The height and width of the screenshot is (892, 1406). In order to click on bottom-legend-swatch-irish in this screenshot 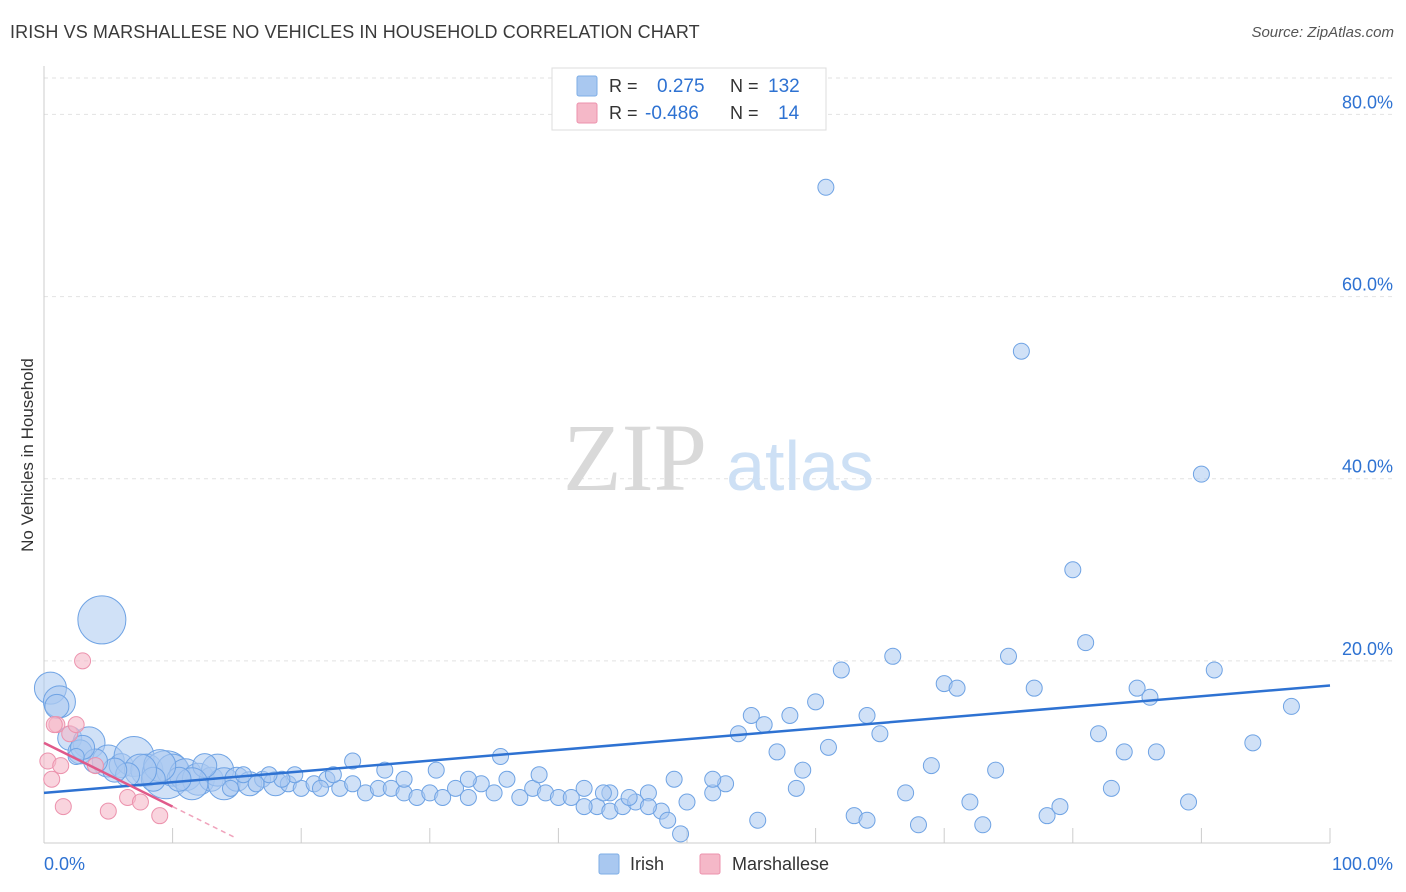, I will do `click(609, 864)`.